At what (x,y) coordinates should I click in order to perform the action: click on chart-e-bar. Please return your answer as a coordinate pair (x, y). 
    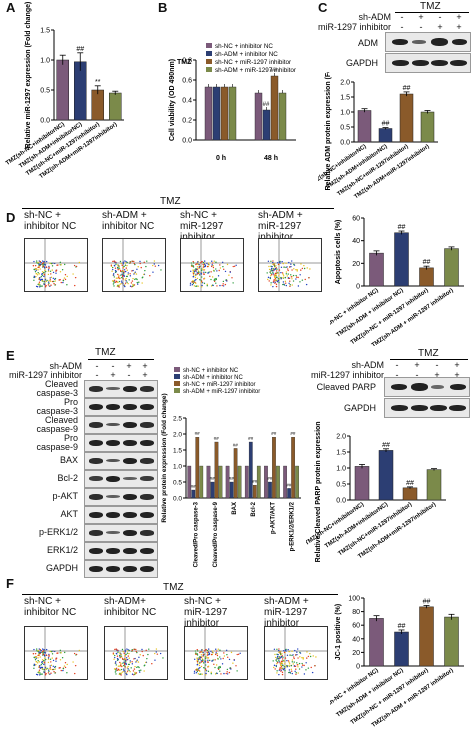
    Looking at the image, I should click on (197, 468).